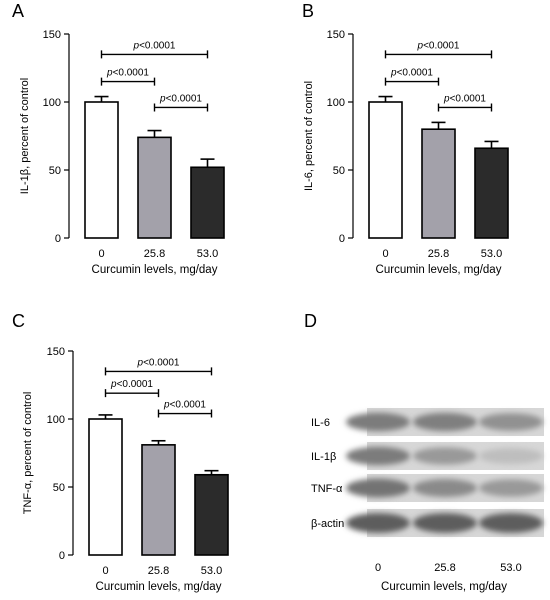 This screenshot has width=550, height=600. Describe the element at coordinates (444, 568) in the screenshot. I see `blot-lane-label: 25.8` at that location.